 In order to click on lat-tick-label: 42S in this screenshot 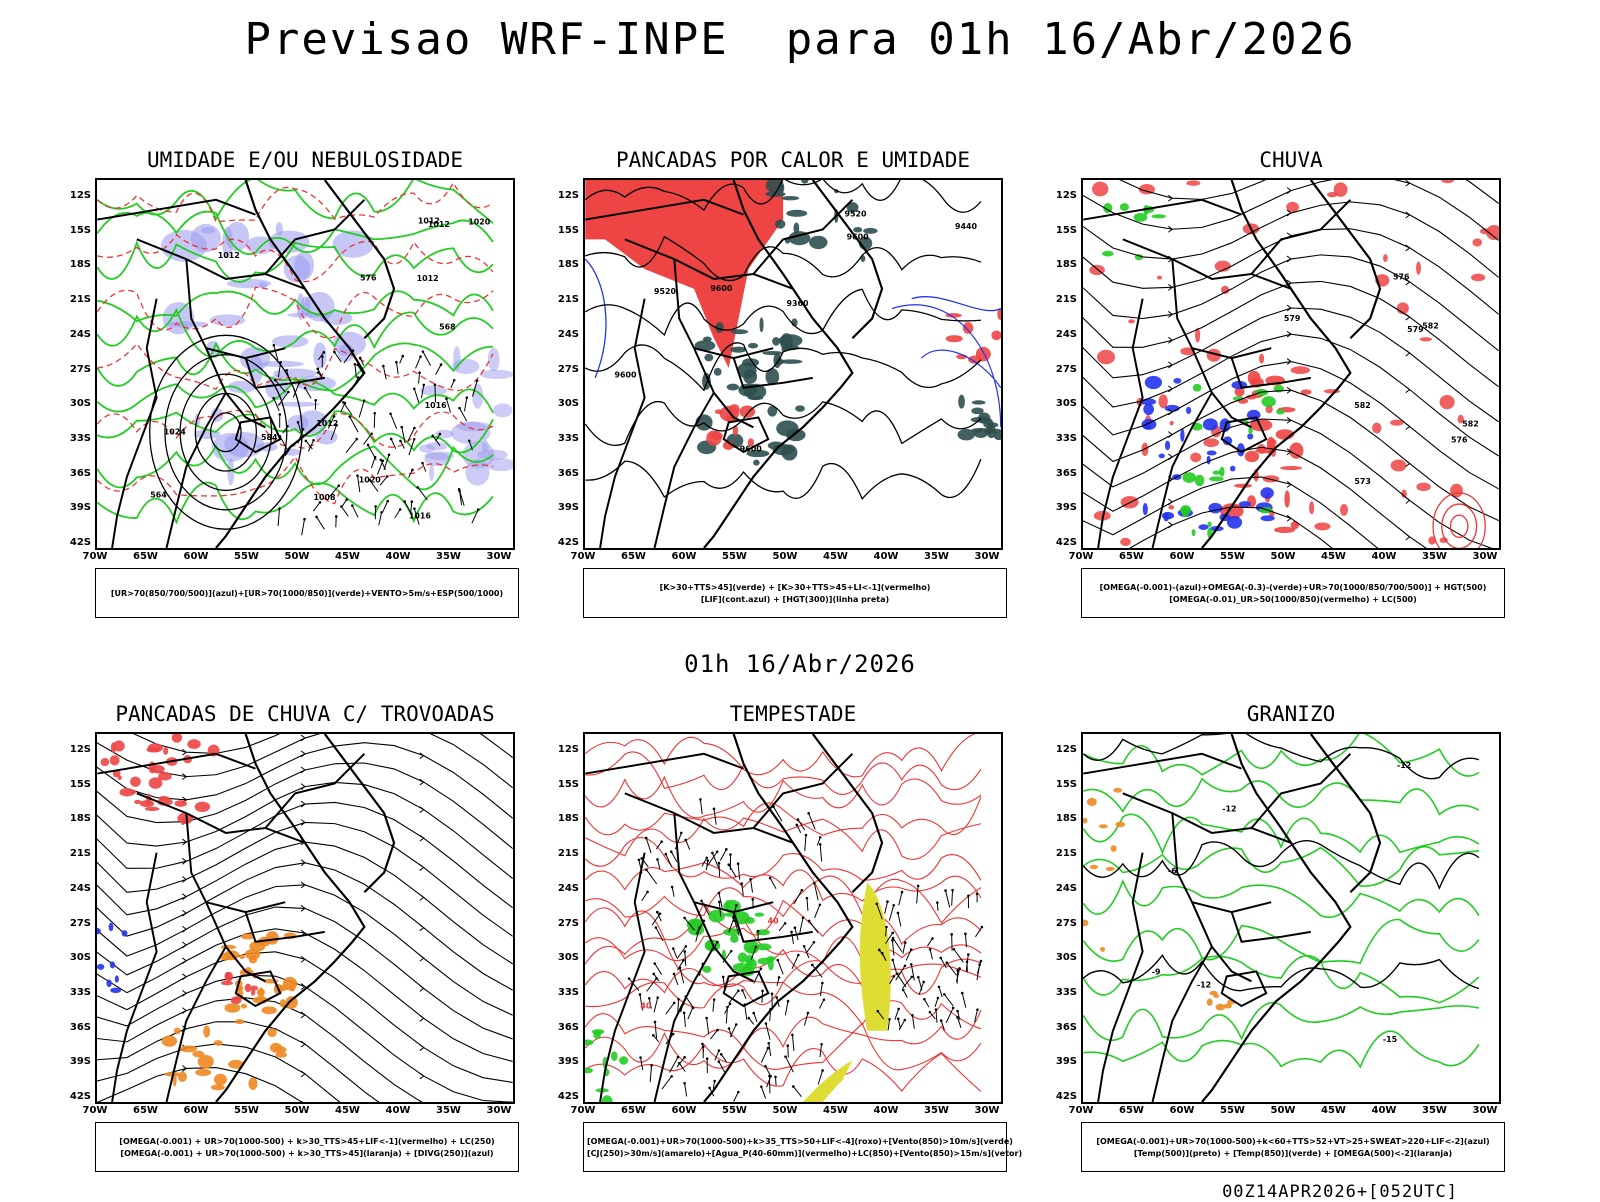, I will do `click(1063, 542)`.